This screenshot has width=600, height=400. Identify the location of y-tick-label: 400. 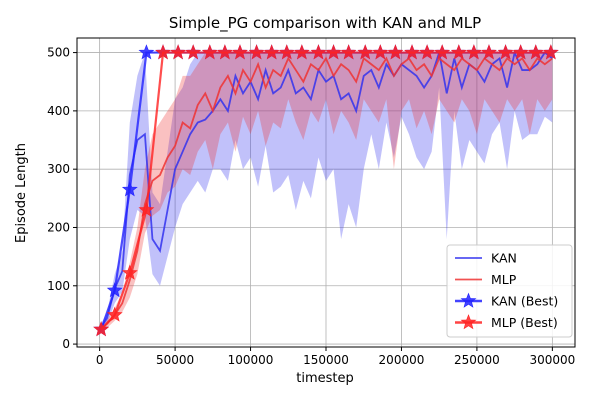
(58, 111).